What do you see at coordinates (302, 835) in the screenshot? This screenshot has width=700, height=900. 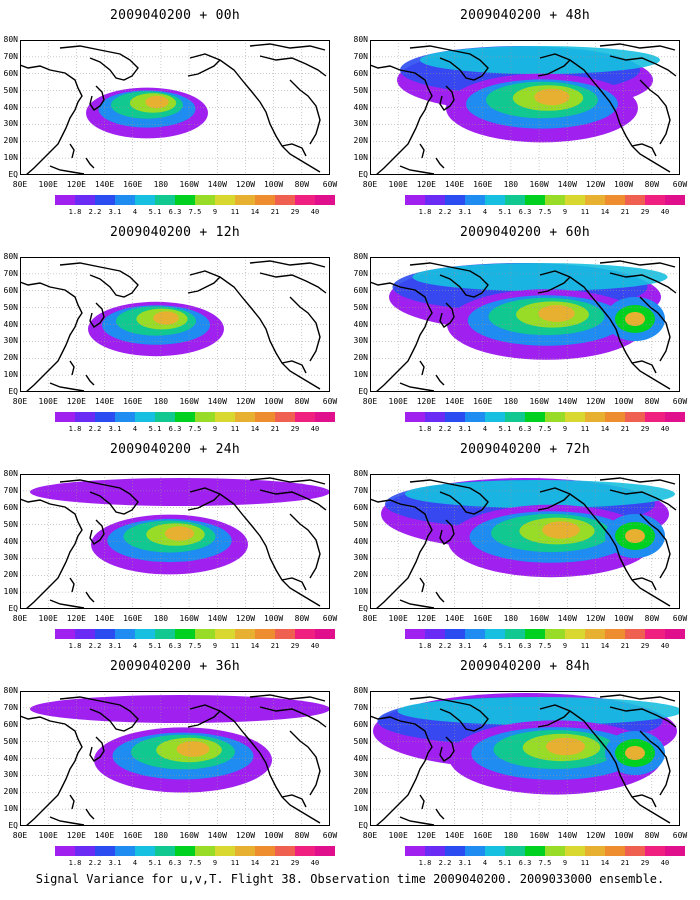 I see `longitude-label: 80W` at bounding box center [302, 835].